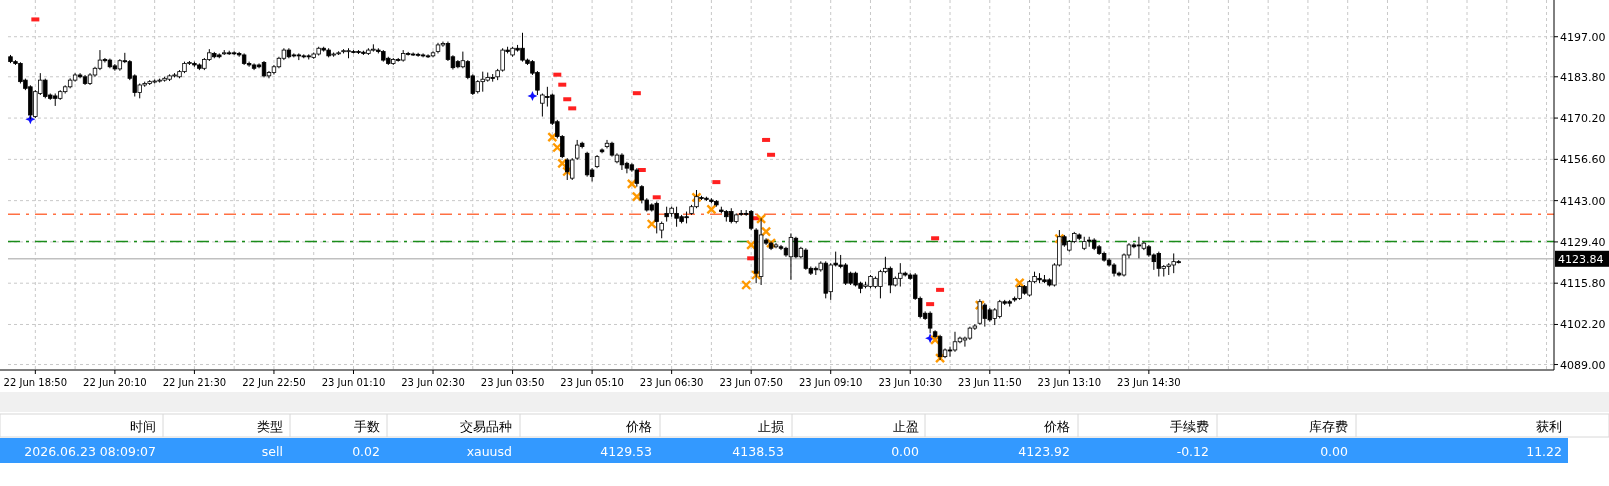 Image resolution: width=1609 pixels, height=486 pixels. What do you see at coordinates (592, 382) in the screenshot?
I see `x-tick-label: 23 Jun 05:10` at bounding box center [592, 382].